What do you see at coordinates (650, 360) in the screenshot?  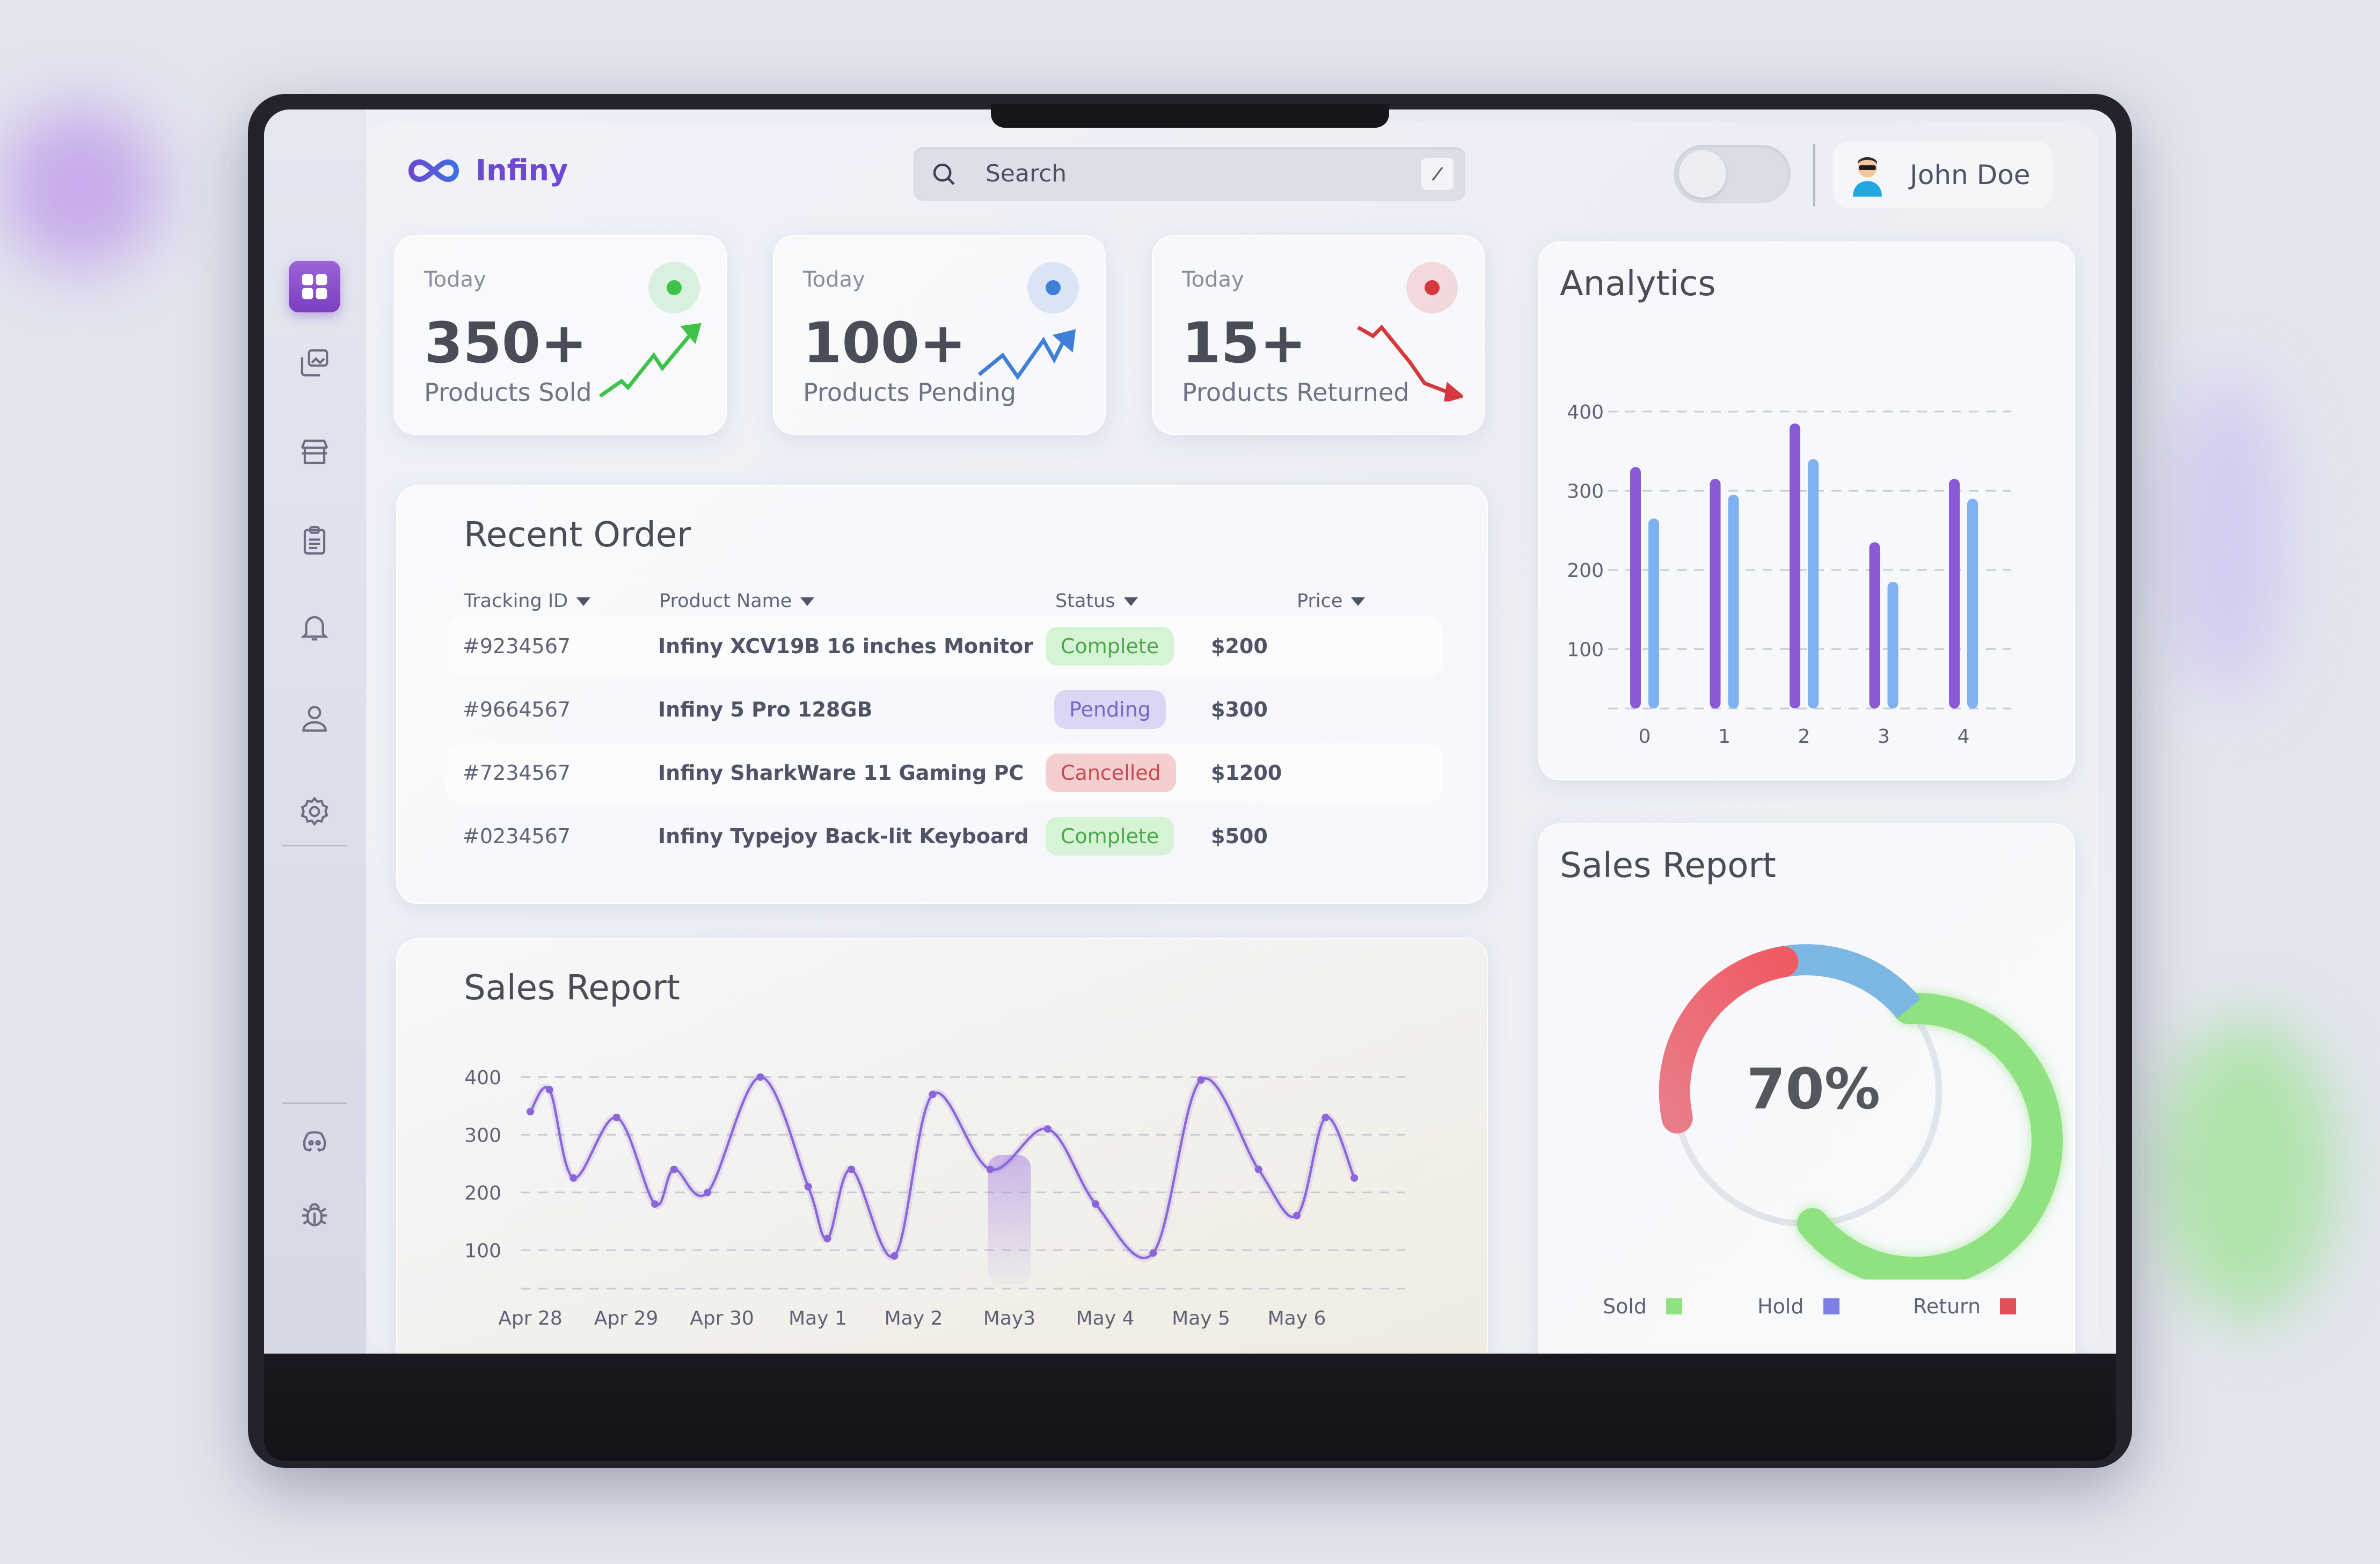 I see `trend-up-icon` at bounding box center [650, 360].